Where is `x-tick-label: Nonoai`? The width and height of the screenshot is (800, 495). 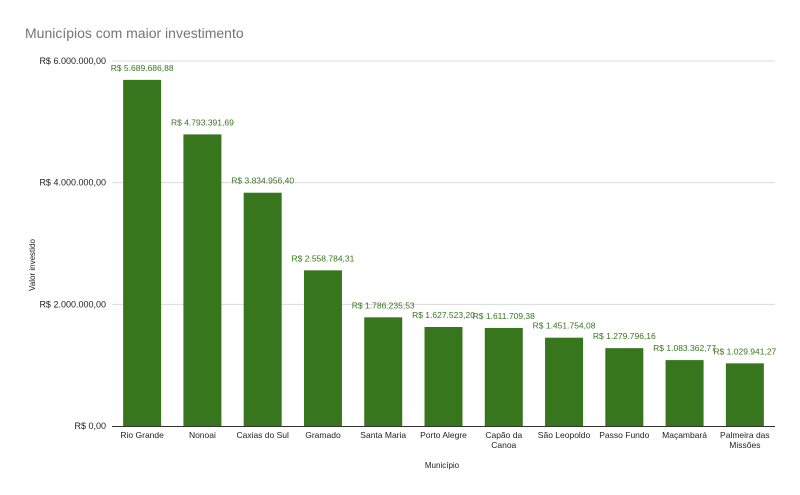
x-tick-label: Nonoai is located at coordinates (202, 435).